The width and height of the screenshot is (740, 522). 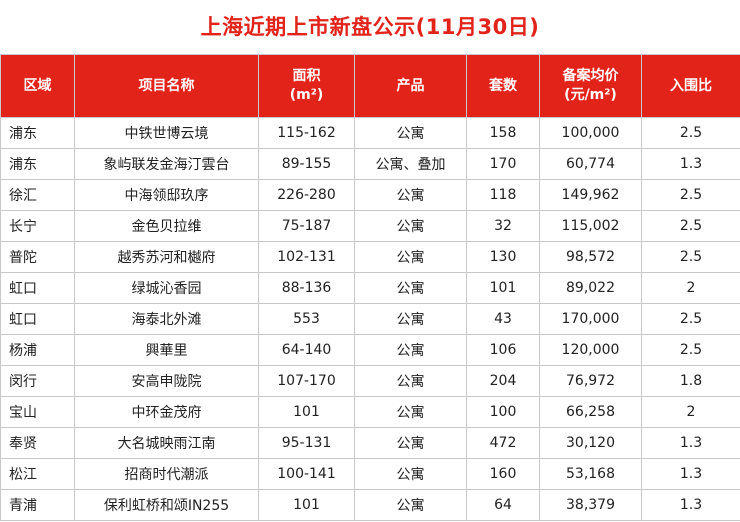 I want to click on table-row: 浦东 象屿联发金海汀雲台 89-155 公寓、叠加 170 60,774 1.3, so click(x=370, y=164).